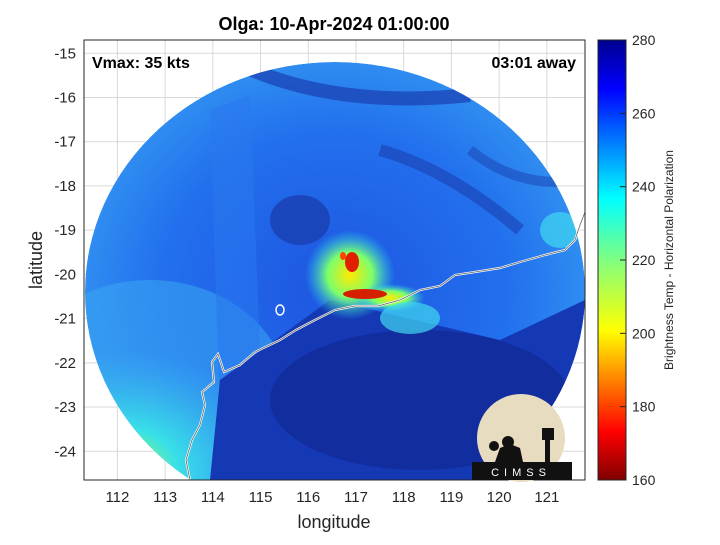 The image size is (720, 545). What do you see at coordinates (308, 497) in the screenshot?
I see `x-tick-label: 116` at bounding box center [308, 497].